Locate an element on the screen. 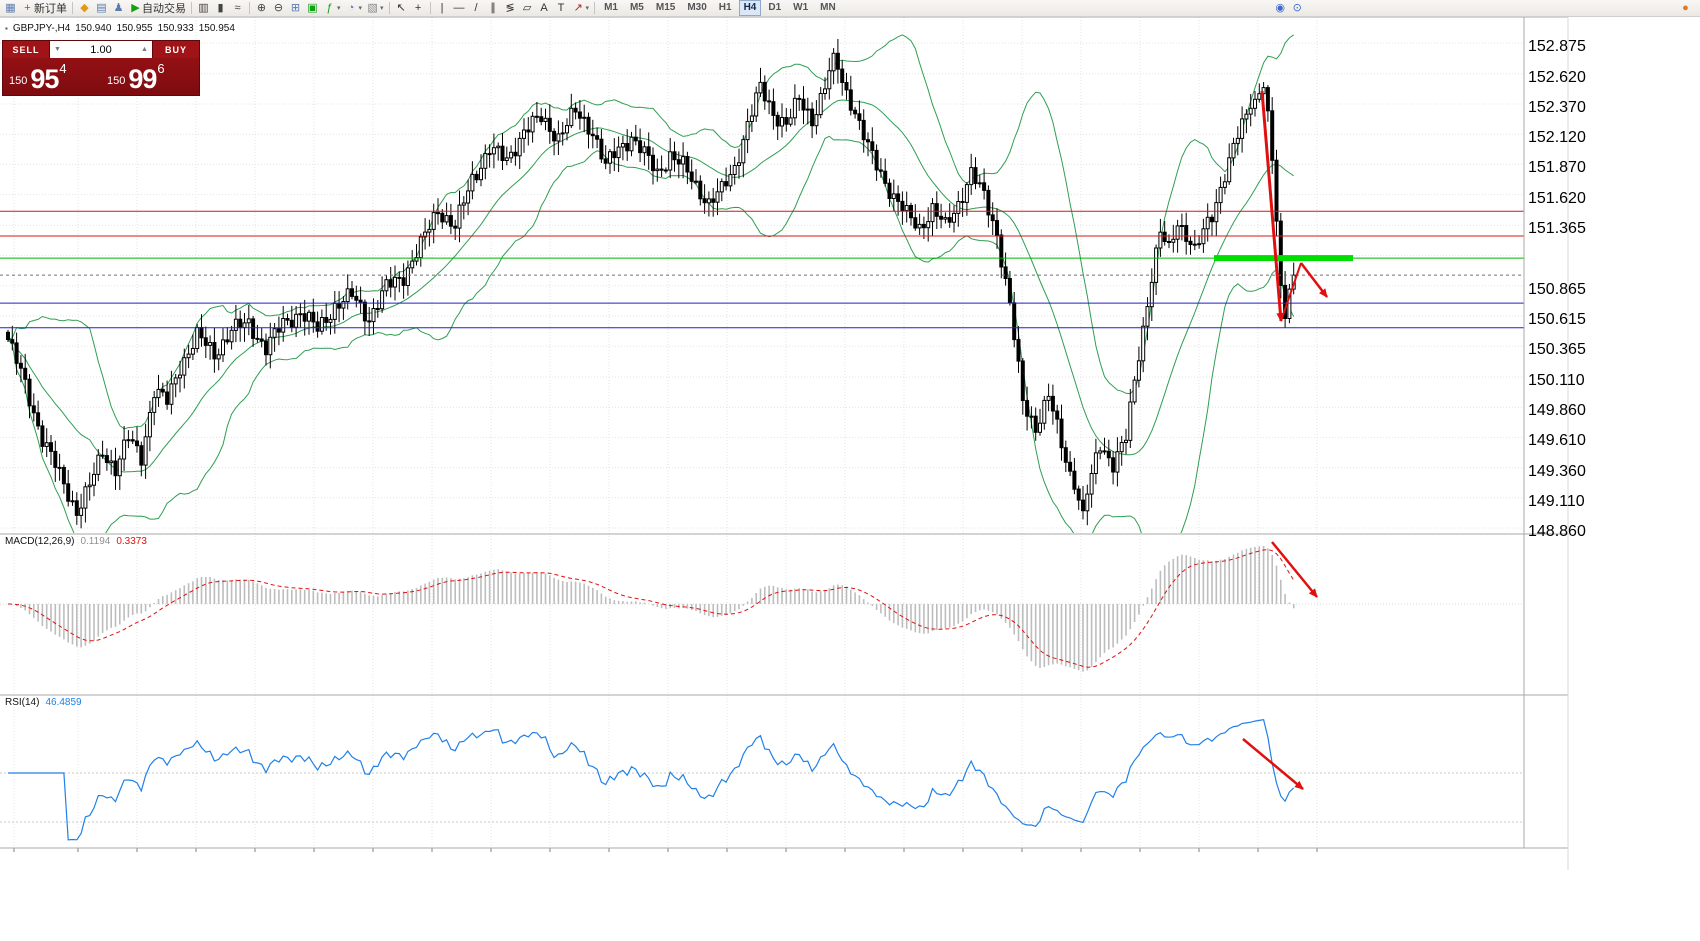 Image resolution: width=1700 pixels, height=941 pixels. buy-price: 150 99 6 is located at coordinates (136, 77).